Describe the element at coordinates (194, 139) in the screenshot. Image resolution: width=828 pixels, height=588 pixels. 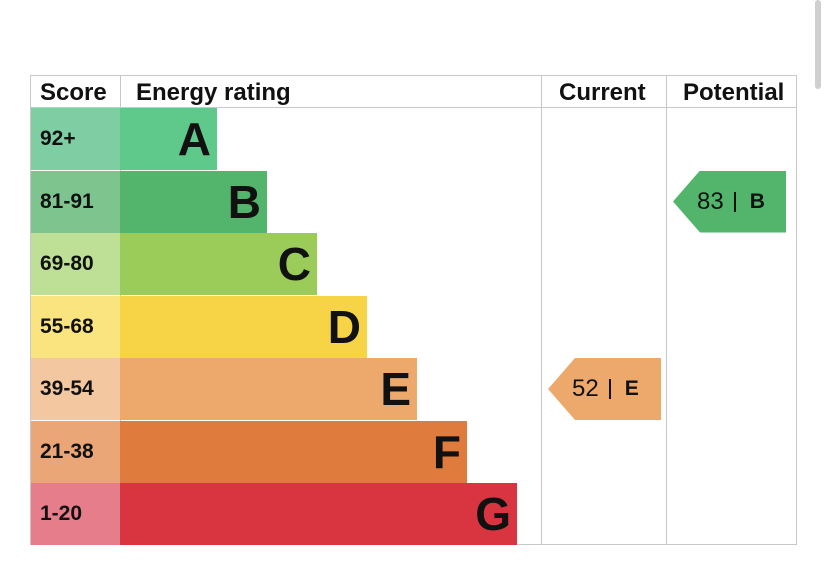
I see `band-letter-a: A` at that location.